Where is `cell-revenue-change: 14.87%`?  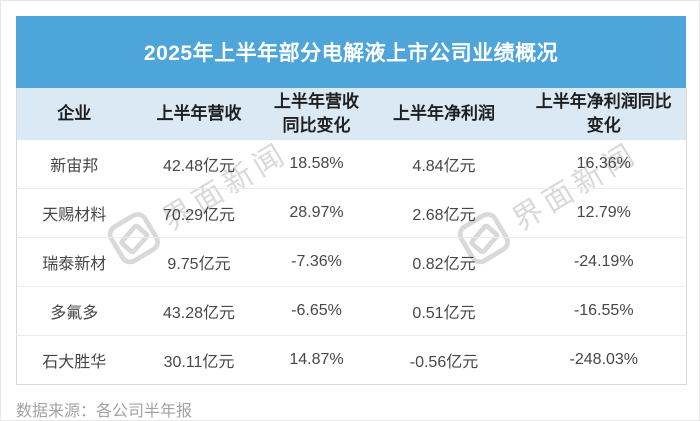 cell-revenue-change: 14.87% is located at coordinates (316, 360).